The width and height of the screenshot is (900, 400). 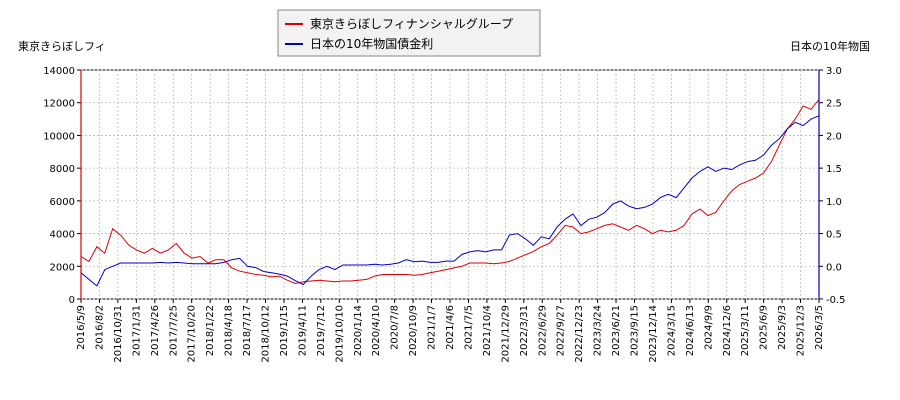 I want to click on x-tick-label-12: 2019/4/11, so click(x=302, y=330).